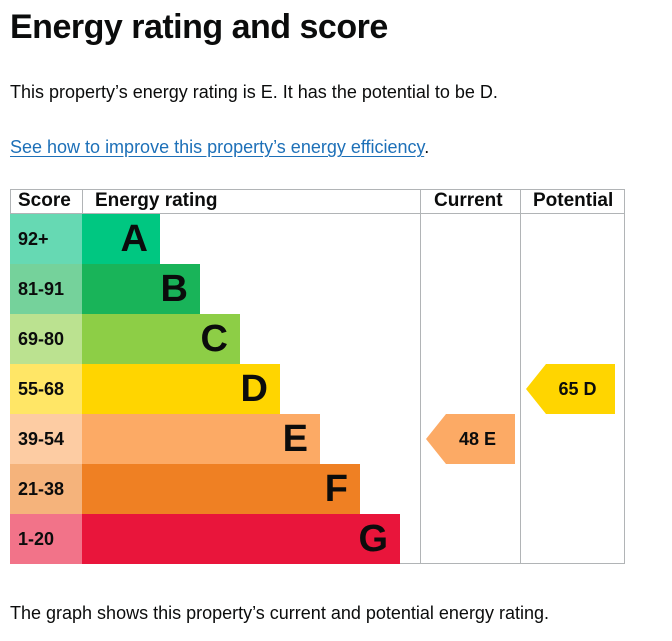 The width and height of the screenshot is (672, 641). What do you see at coordinates (427, 147) in the screenshot?
I see `link-suffix: .` at bounding box center [427, 147].